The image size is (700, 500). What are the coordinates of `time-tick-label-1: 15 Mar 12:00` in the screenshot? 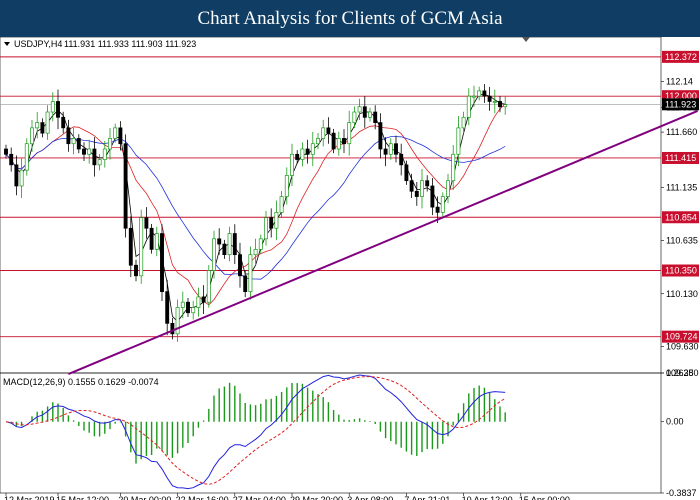 It's located at (82, 497).